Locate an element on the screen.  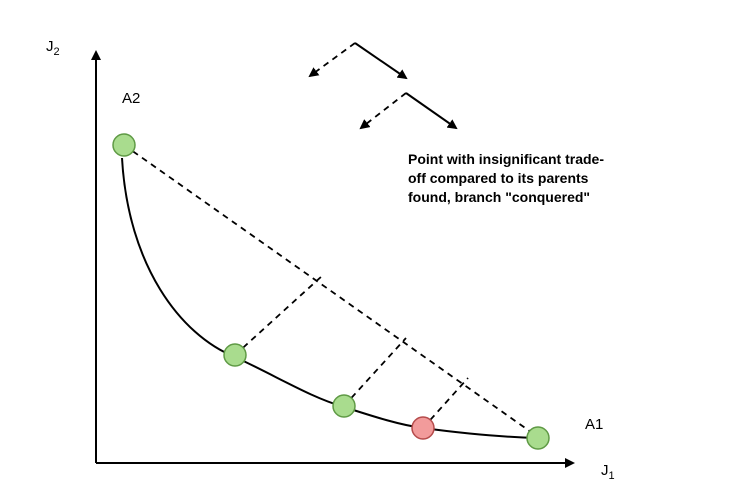
x-axis-label-sub: 1 is located at coordinates (611, 476).